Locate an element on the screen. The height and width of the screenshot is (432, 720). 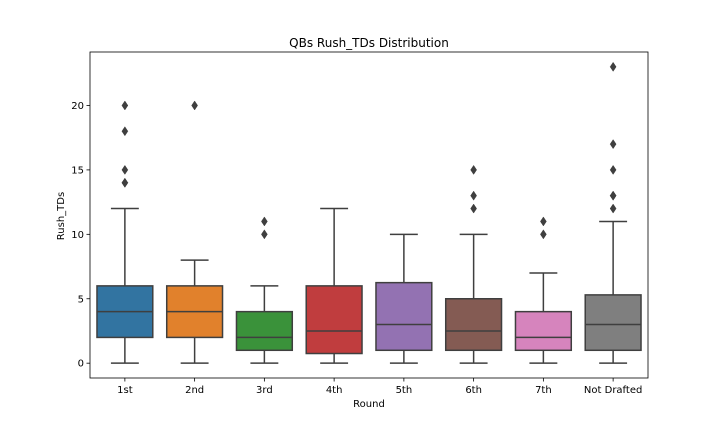
y-tick-label: 20 is located at coordinates (77, 106).